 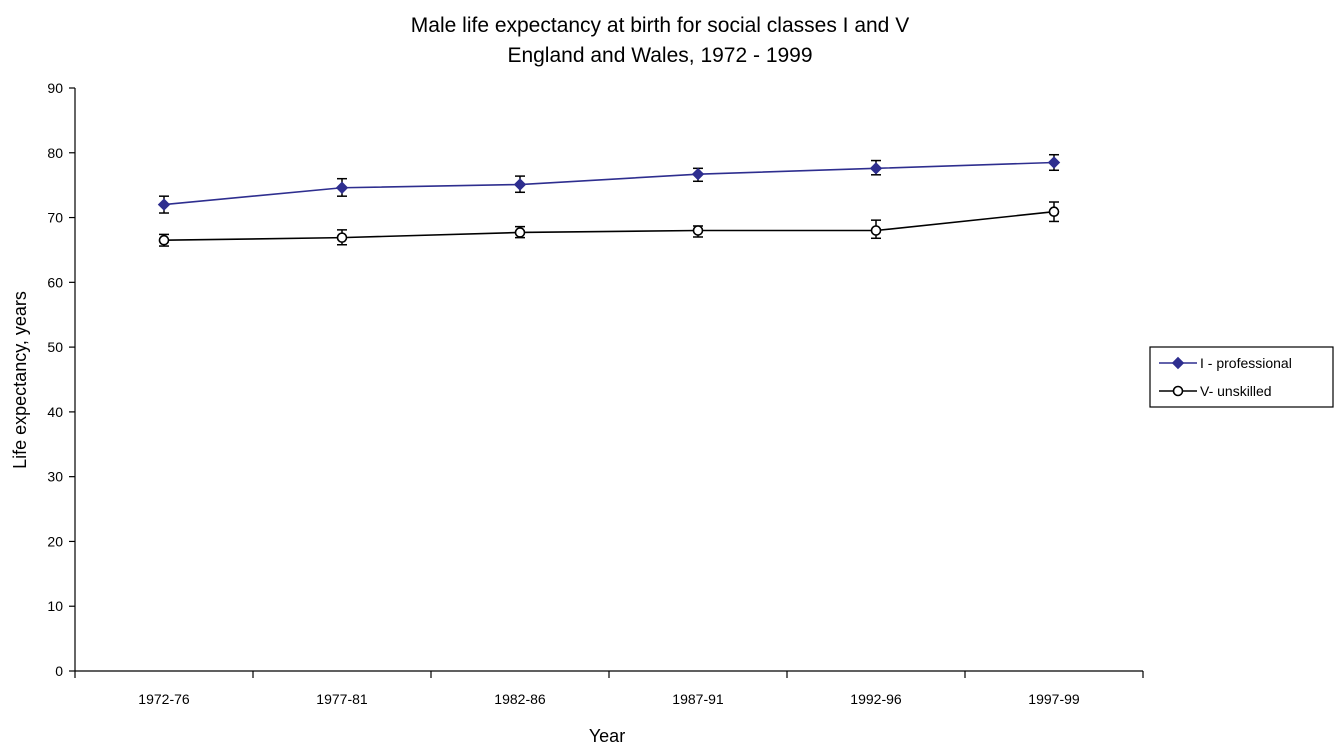 What do you see at coordinates (55, 153) in the screenshot?
I see `y-tick-label: 80` at bounding box center [55, 153].